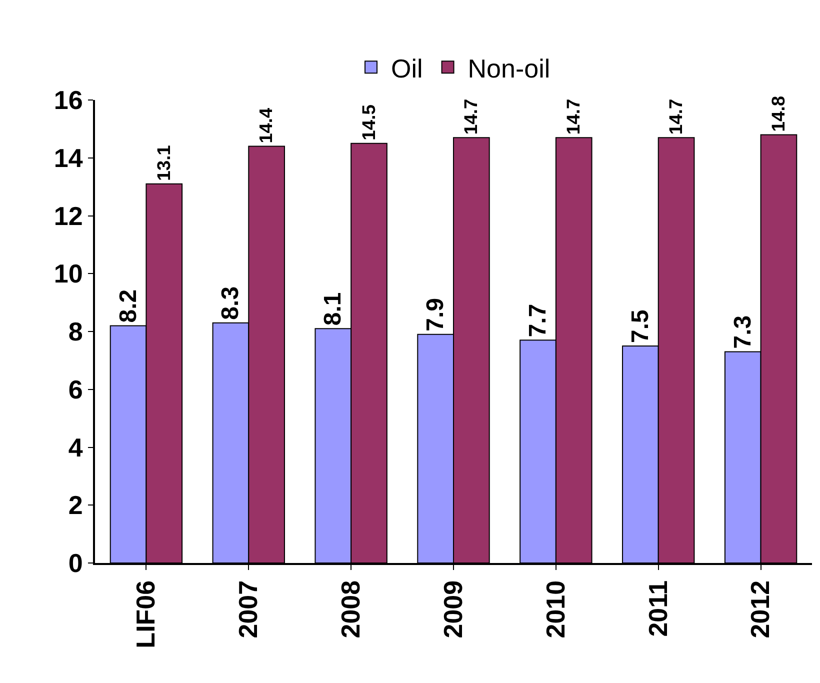  I want to click on data-label: 7.9, so click(436, 315).